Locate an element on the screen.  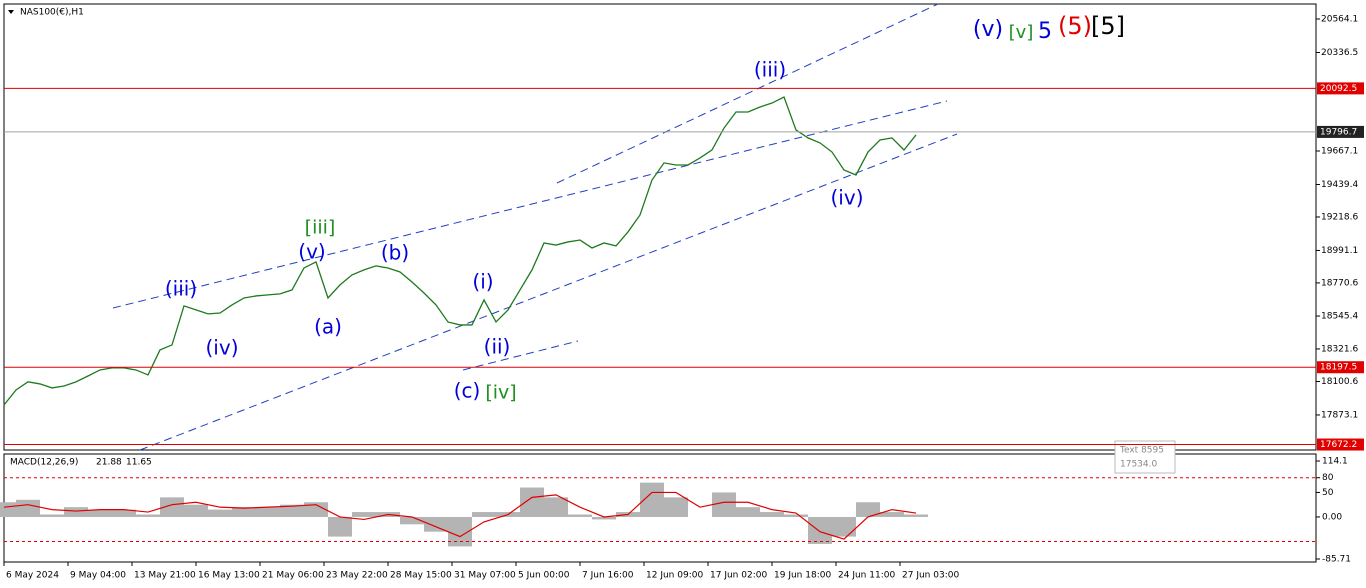
x-tick-label: 13 May 21:00 is located at coordinates (165, 576).